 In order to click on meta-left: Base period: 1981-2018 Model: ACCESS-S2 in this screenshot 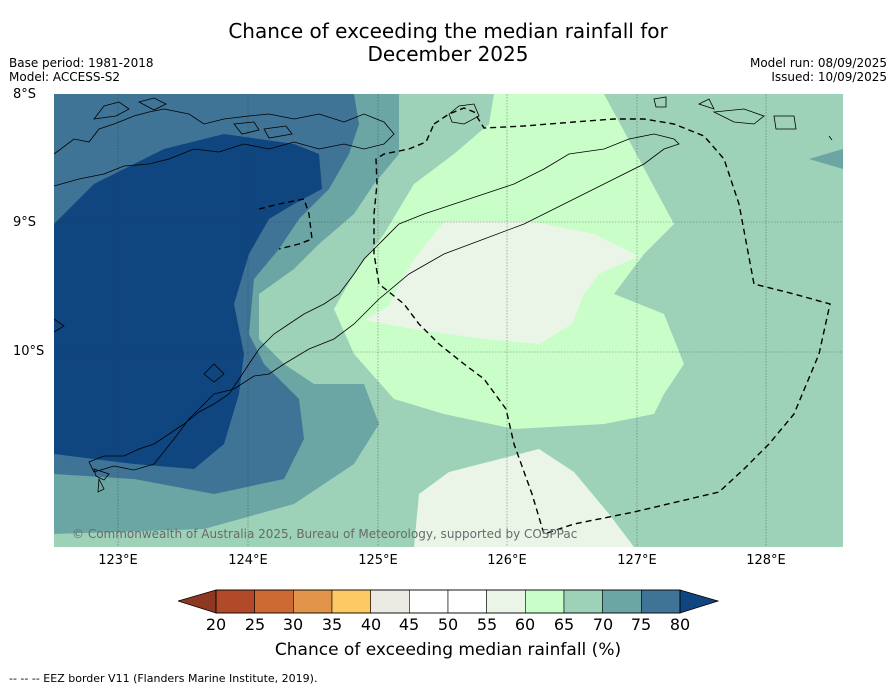, I will do `click(81, 70)`.